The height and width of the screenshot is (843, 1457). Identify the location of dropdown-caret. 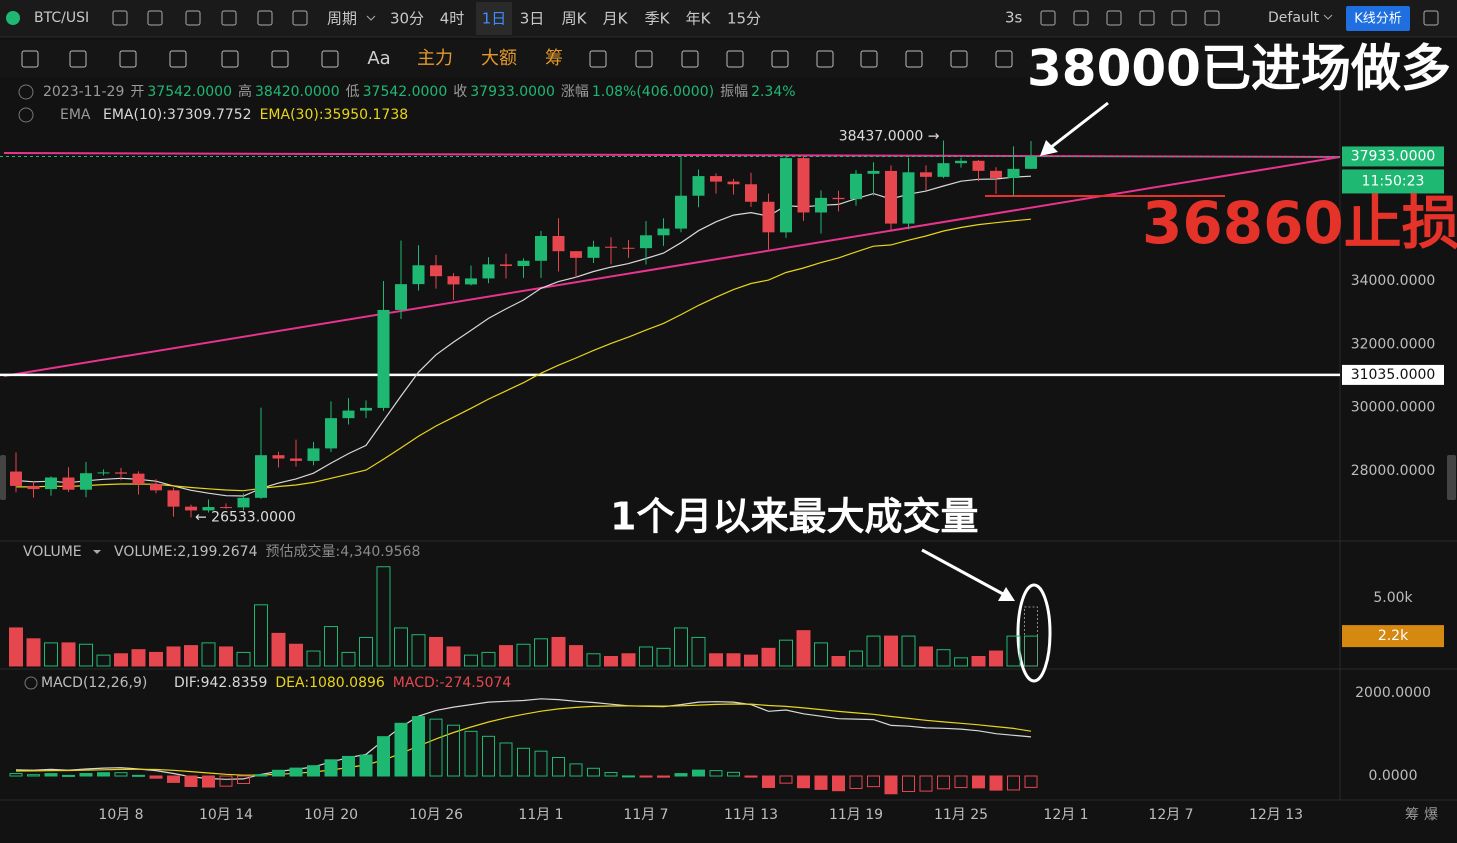
(97, 552).